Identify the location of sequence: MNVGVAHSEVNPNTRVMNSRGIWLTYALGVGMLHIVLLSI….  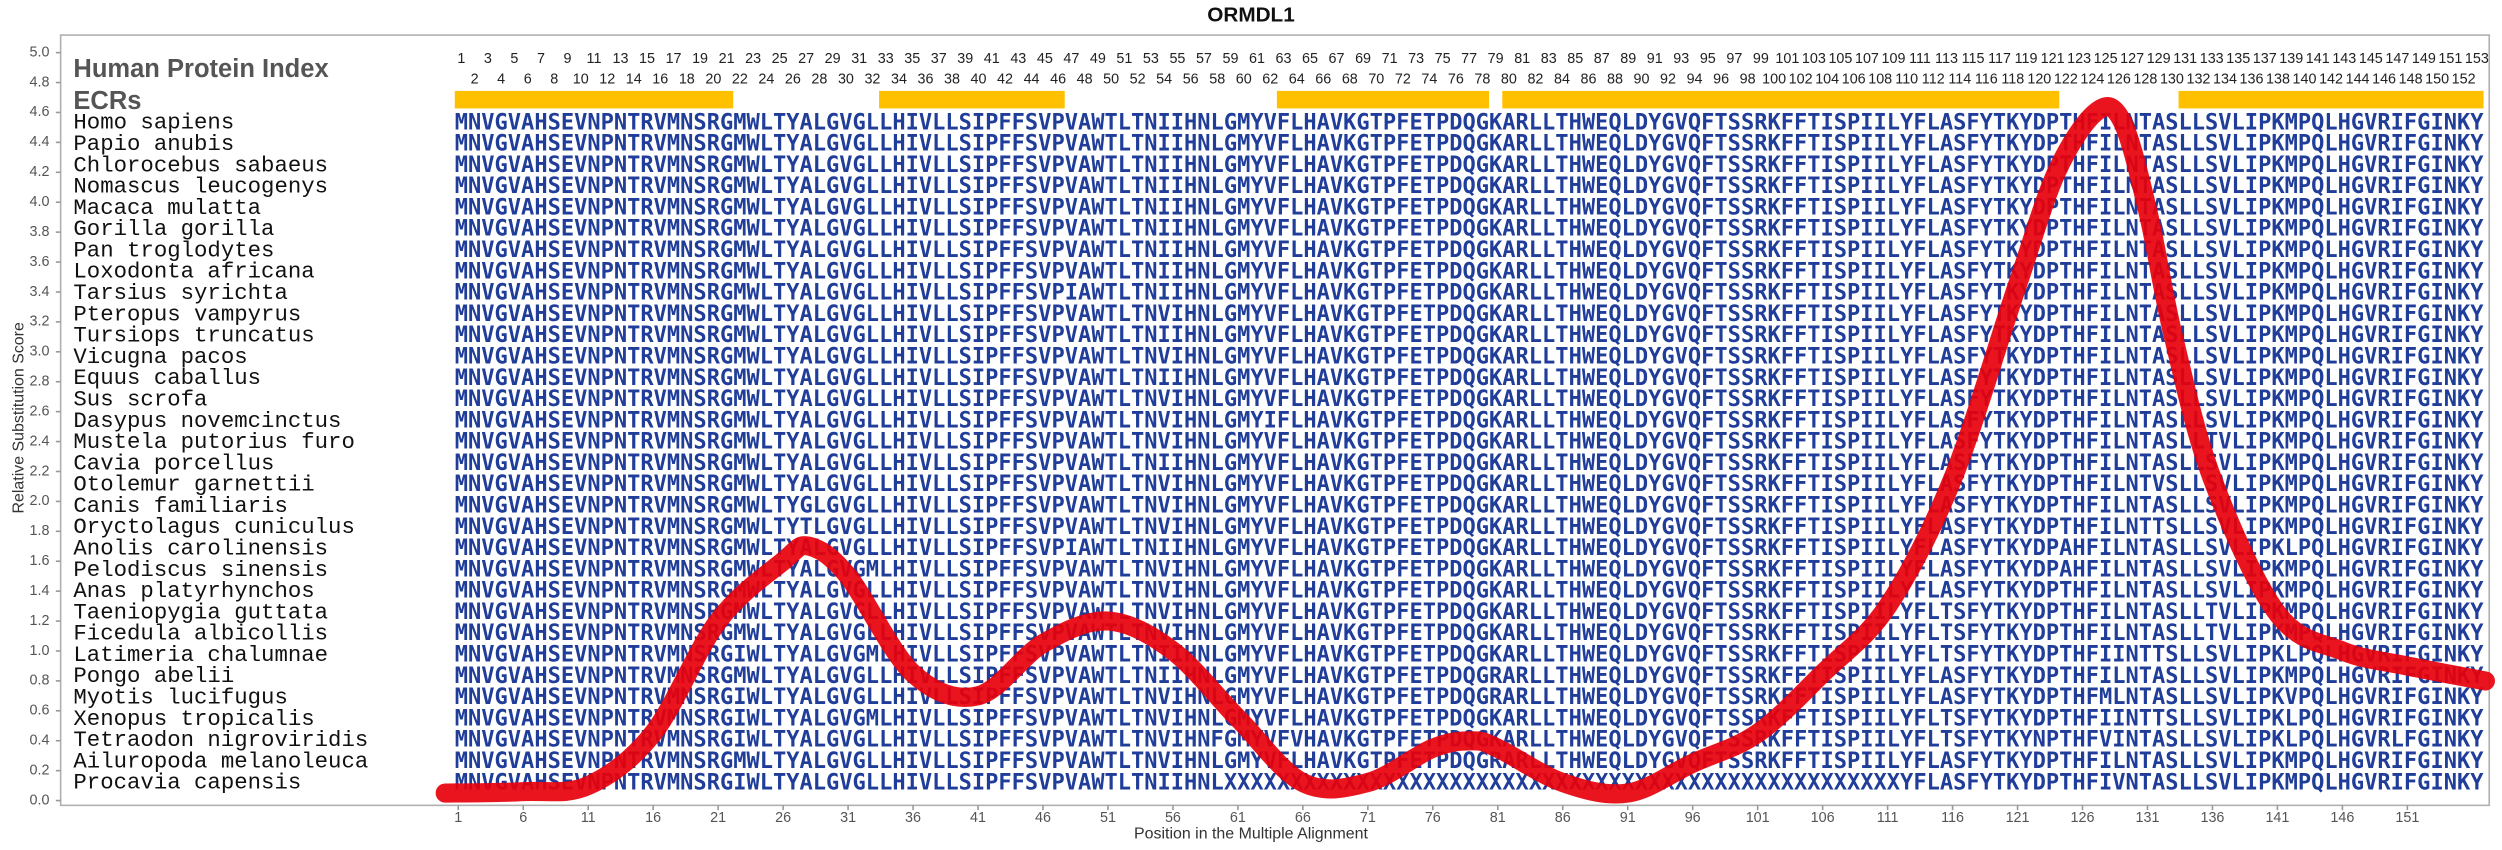
(1469, 718).